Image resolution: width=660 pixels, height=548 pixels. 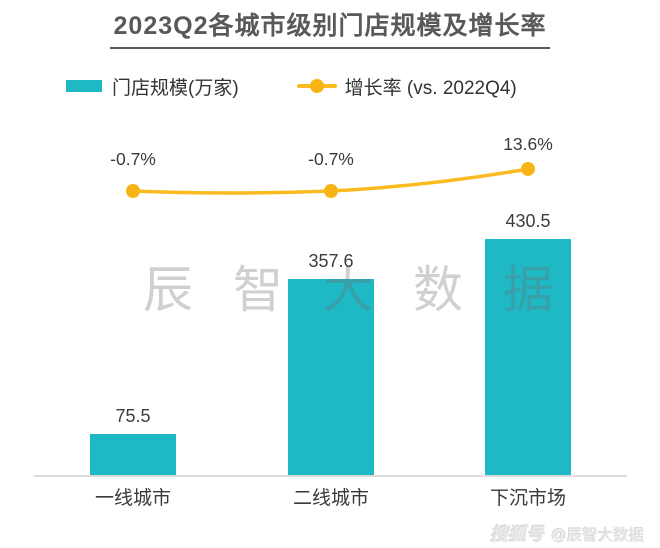 I want to click on legend-item-bar: 门店规模(万家), so click(x=152, y=86).